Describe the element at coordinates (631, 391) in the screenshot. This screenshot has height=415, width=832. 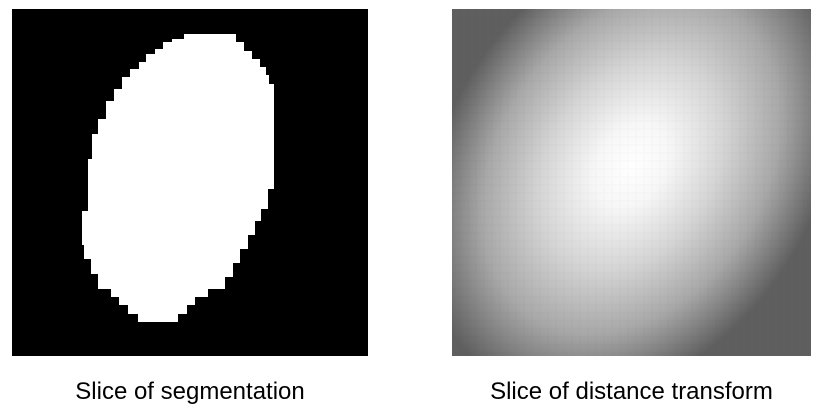
I see `distance-transform-caption: Slice of distance transform` at that location.